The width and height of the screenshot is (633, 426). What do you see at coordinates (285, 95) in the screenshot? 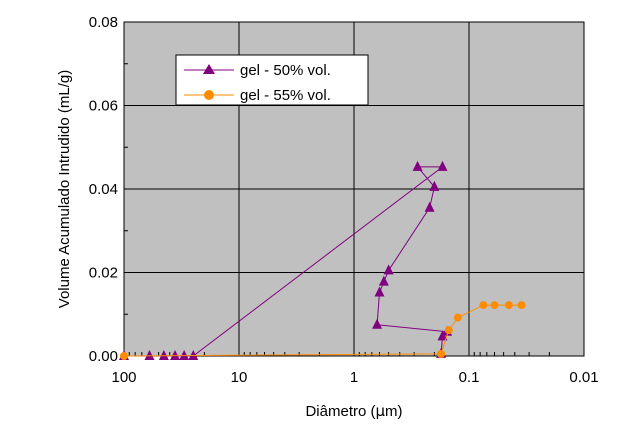
I see `legend-label-series-2: gel - 55% vol.` at bounding box center [285, 95].